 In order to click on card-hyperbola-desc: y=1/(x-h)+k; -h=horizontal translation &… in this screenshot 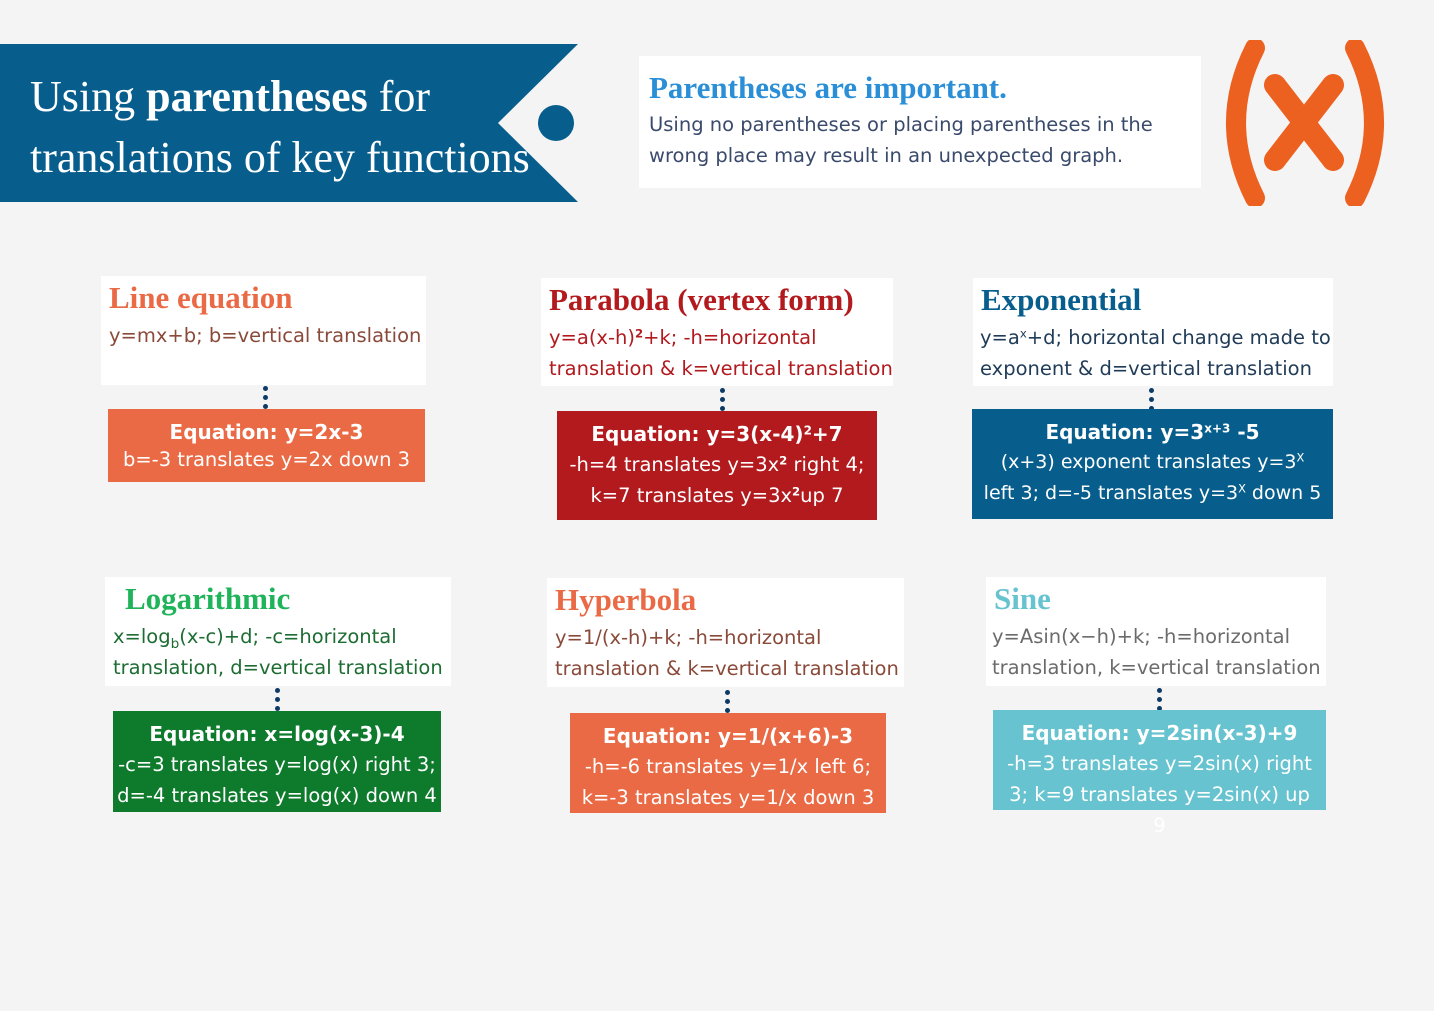, I will do `click(727, 653)`.